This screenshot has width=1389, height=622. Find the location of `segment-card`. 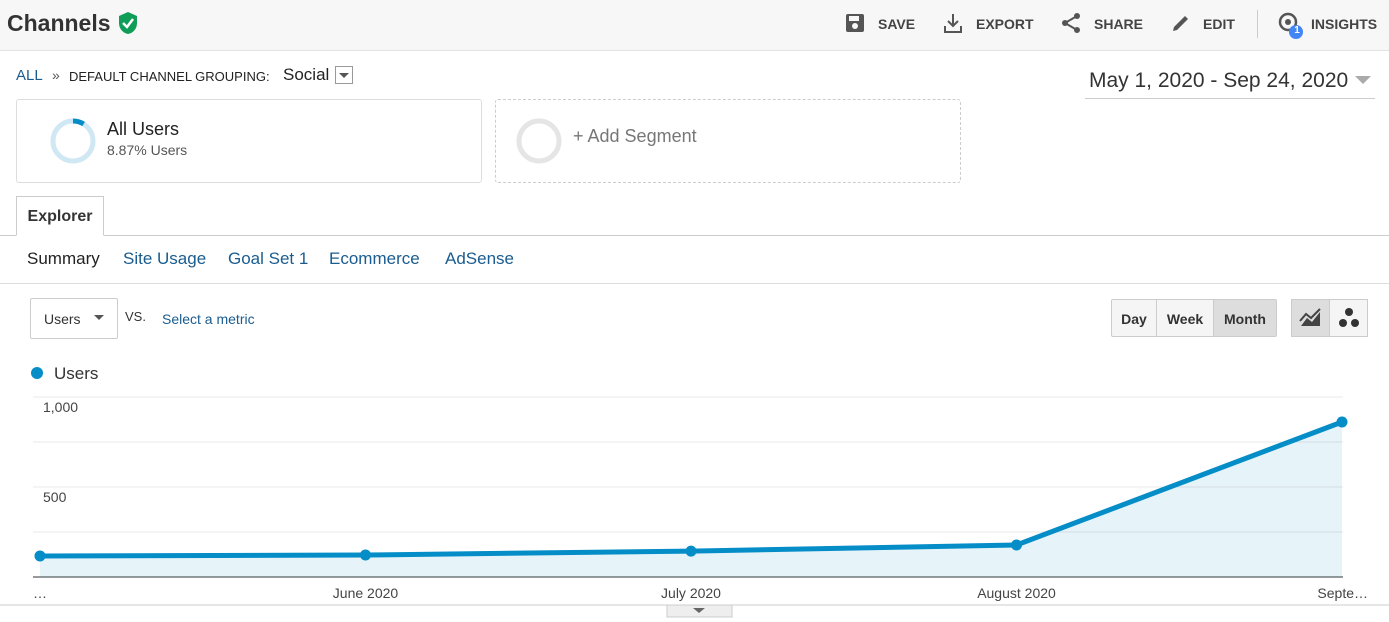

segment-card is located at coordinates (249, 141).